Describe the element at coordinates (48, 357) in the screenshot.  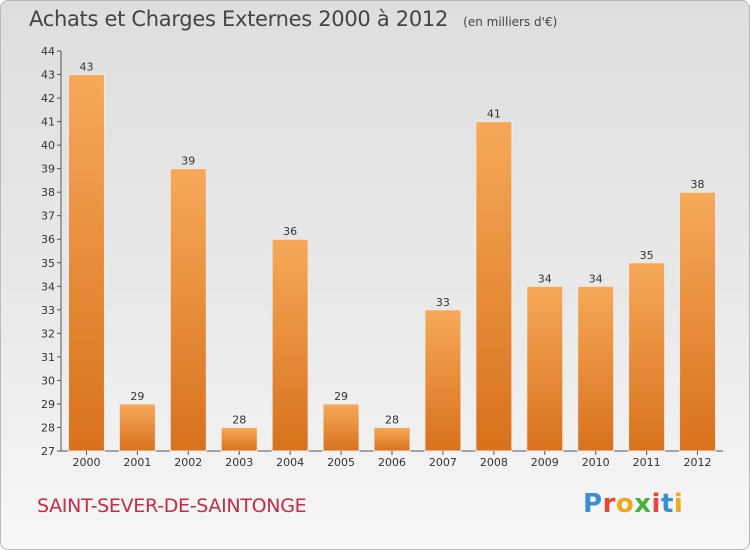
I see `y-tick-label: 31` at that location.